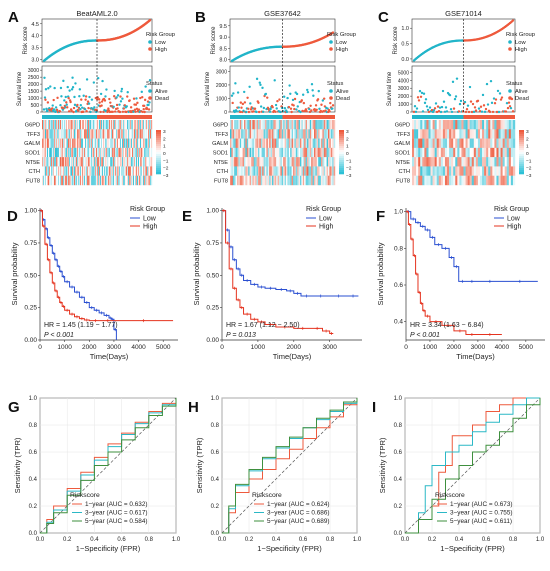 Image resolution: width=550 pixels, height=571 pixels. Describe the element at coordinates (154, 84) in the screenshot. I see `legend-title: Status` at that location.